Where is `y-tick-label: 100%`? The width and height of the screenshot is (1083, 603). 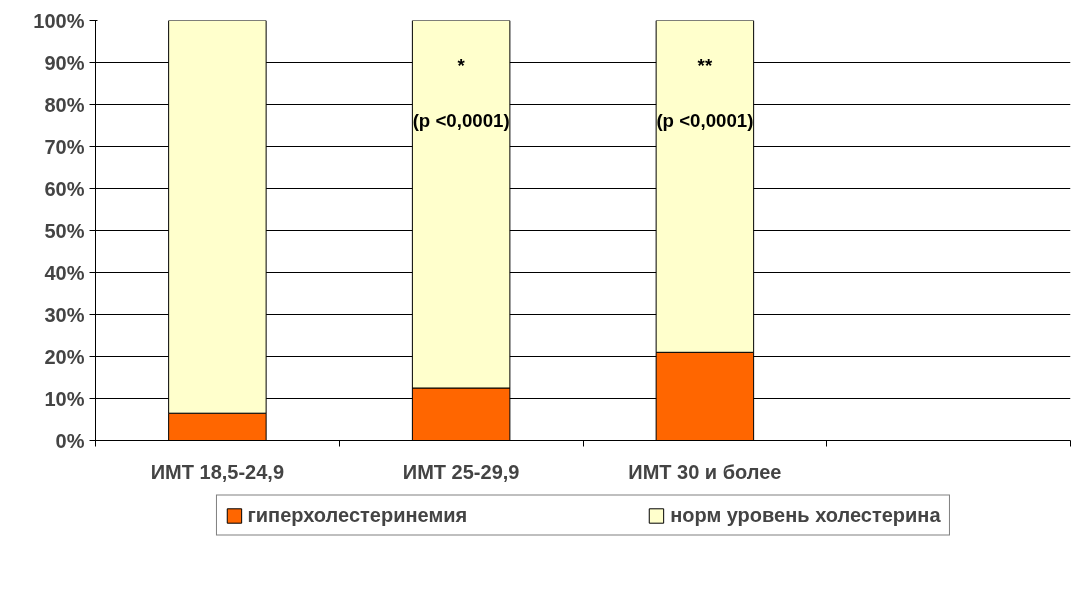 y-tick-label: 100% is located at coordinates (59, 20).